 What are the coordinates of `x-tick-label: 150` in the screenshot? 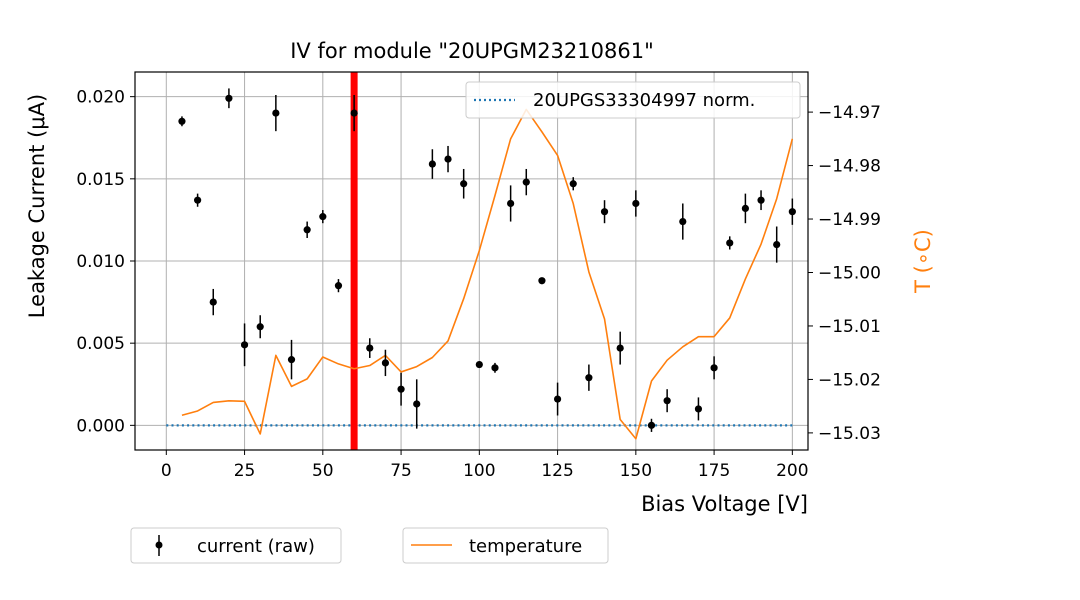 It's located at (636, 471).